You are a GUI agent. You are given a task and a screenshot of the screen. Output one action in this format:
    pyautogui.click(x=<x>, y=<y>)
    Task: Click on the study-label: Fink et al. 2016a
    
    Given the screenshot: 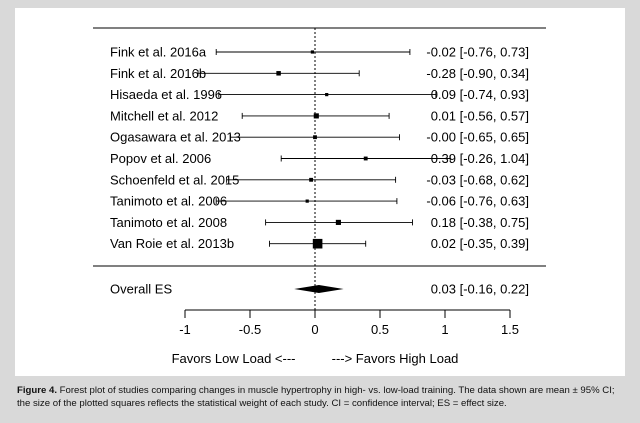 What is the action you would take?
    pyautogui.click(x=158, y=52)
    